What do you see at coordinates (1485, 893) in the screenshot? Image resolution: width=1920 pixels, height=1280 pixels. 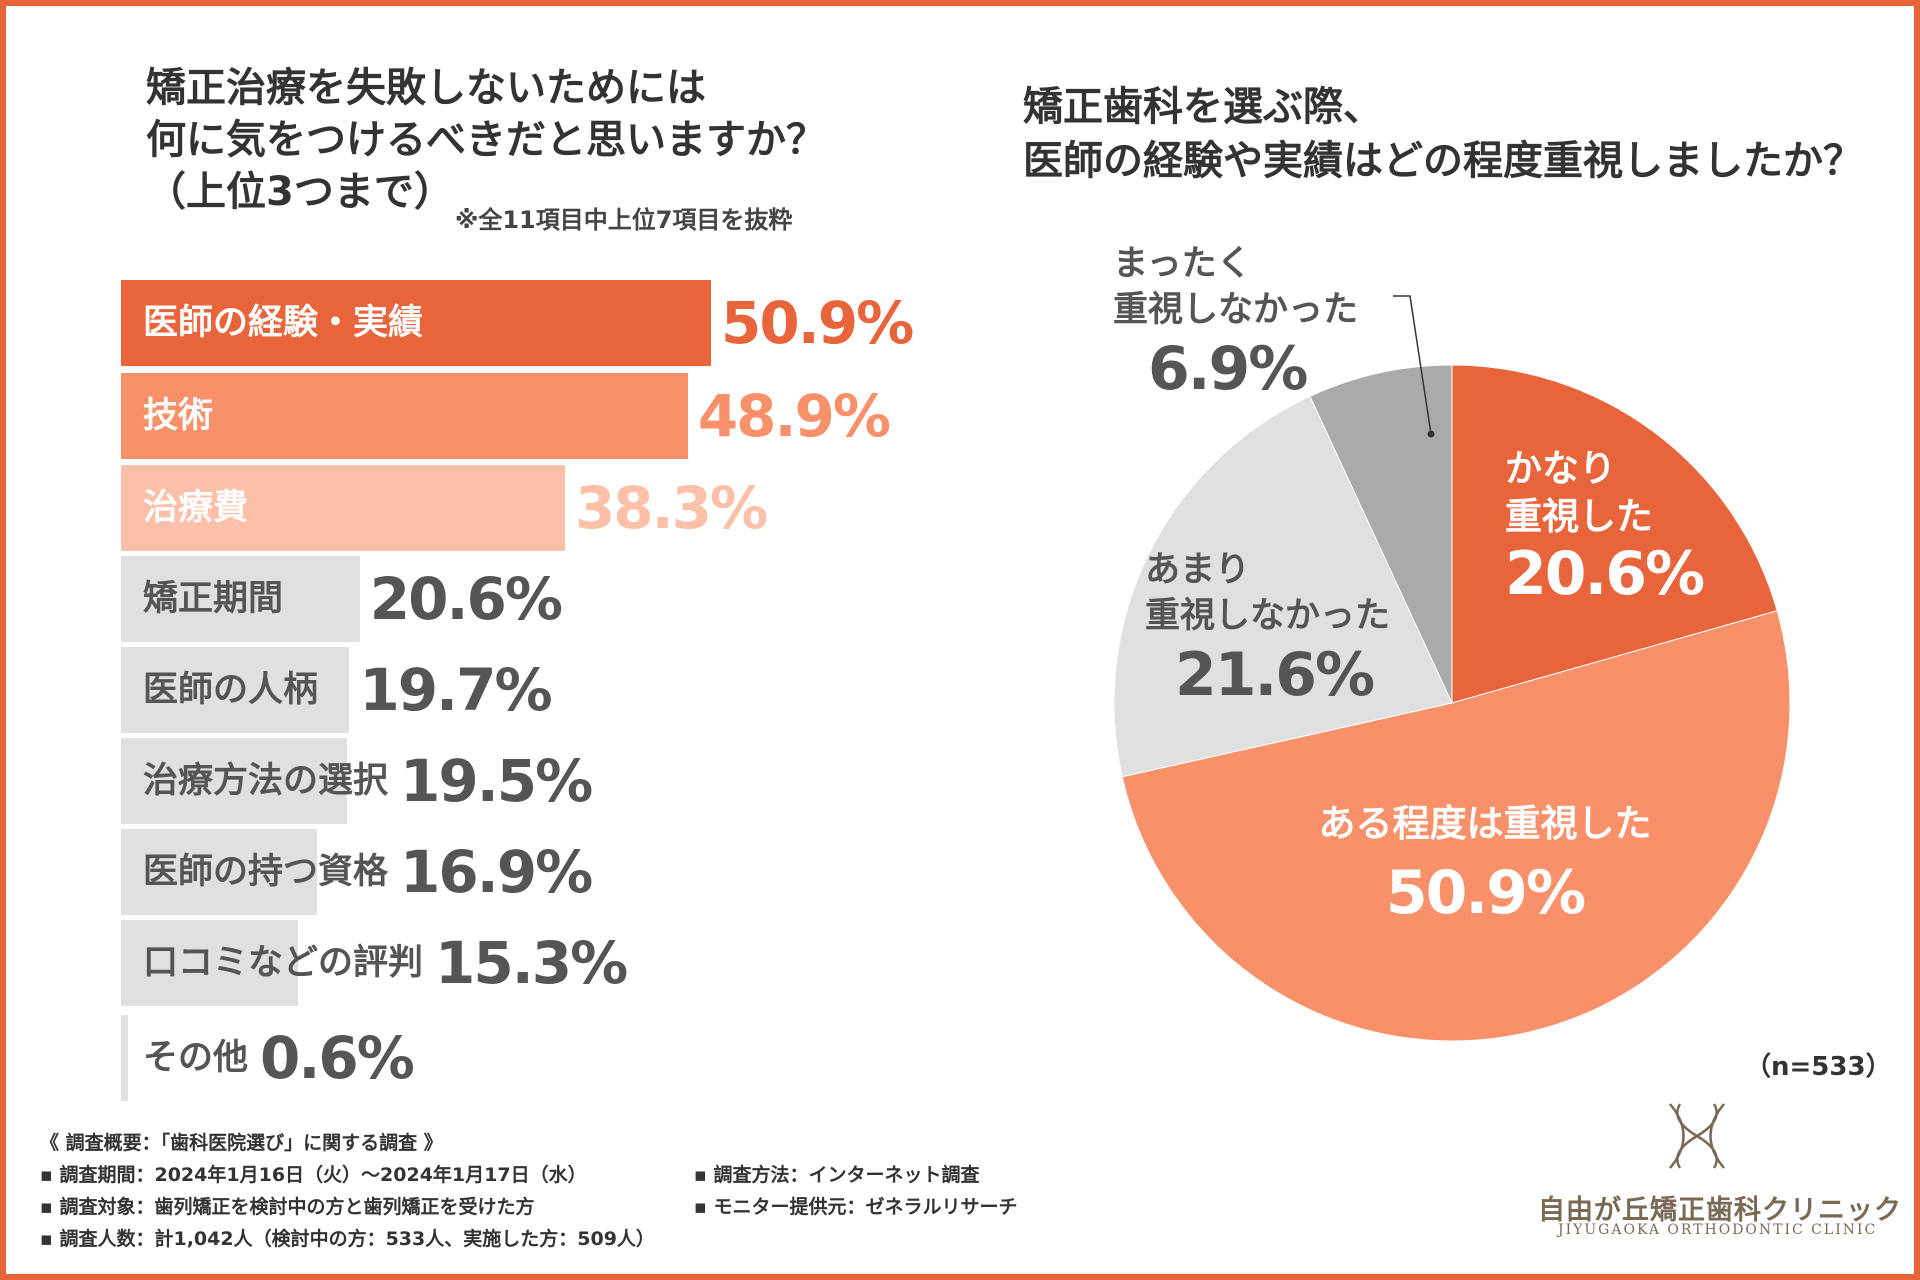 I see `pie-value-aruteido: 50.9%` at bounding box center [1485, 893].